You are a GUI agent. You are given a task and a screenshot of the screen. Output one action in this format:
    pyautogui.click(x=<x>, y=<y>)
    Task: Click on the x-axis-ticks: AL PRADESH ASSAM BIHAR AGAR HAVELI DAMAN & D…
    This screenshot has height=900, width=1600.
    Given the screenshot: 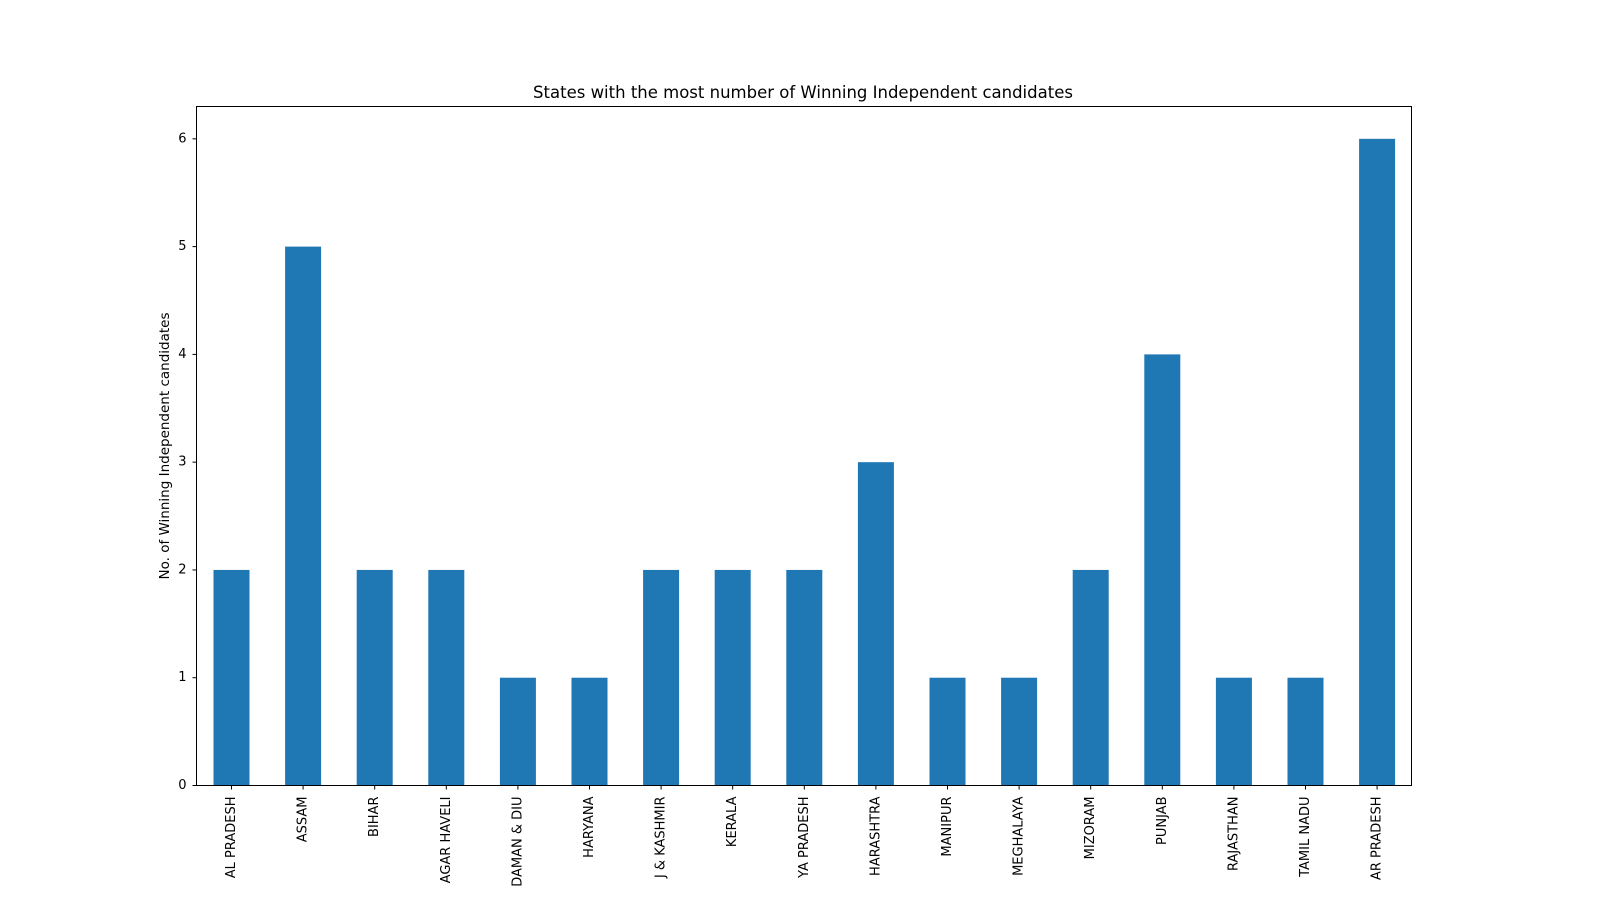 What is the action you would take?
    pyautogui.click(x=804, y=836)
    